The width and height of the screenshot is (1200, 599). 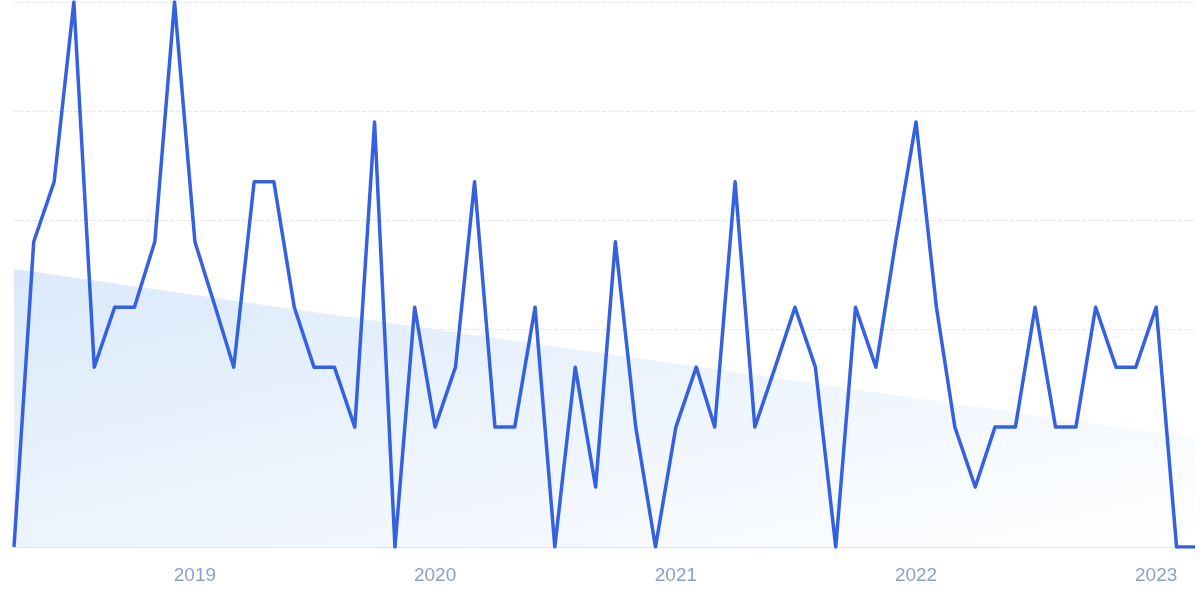 What do you see at coordinates (435, 574) in the screenshot?
I see `x-tick-label: 2020` at bounding box center [435, 574].